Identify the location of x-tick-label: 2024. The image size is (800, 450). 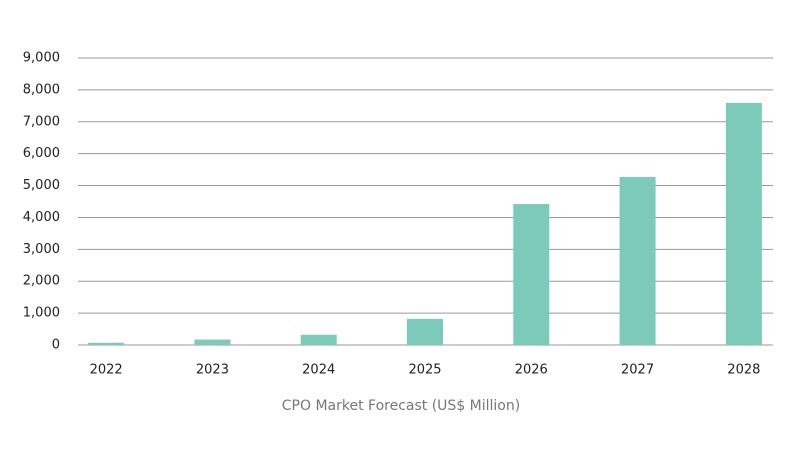
(318, 370).